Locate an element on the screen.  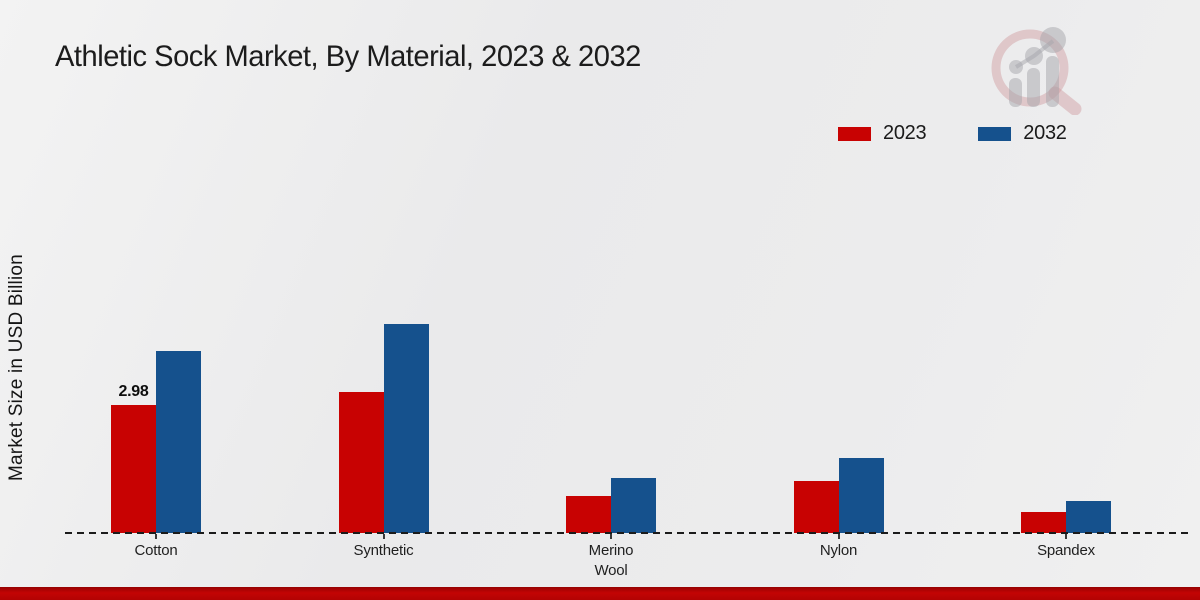
x-axis-baseline is located at coordinates (628, 533).